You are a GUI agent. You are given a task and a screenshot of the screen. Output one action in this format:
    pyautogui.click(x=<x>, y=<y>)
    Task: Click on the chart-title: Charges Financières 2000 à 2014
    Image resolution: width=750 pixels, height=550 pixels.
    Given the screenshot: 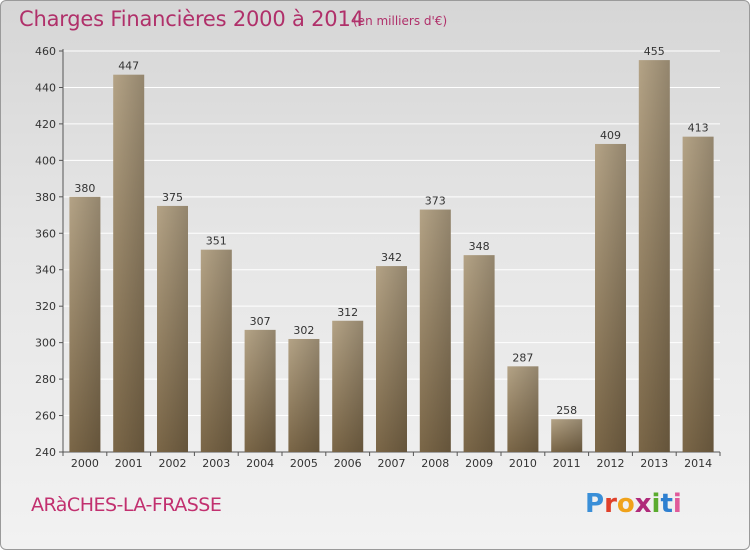 What is the action you would take?
    pyautogui.click(x=191, y=19)
    